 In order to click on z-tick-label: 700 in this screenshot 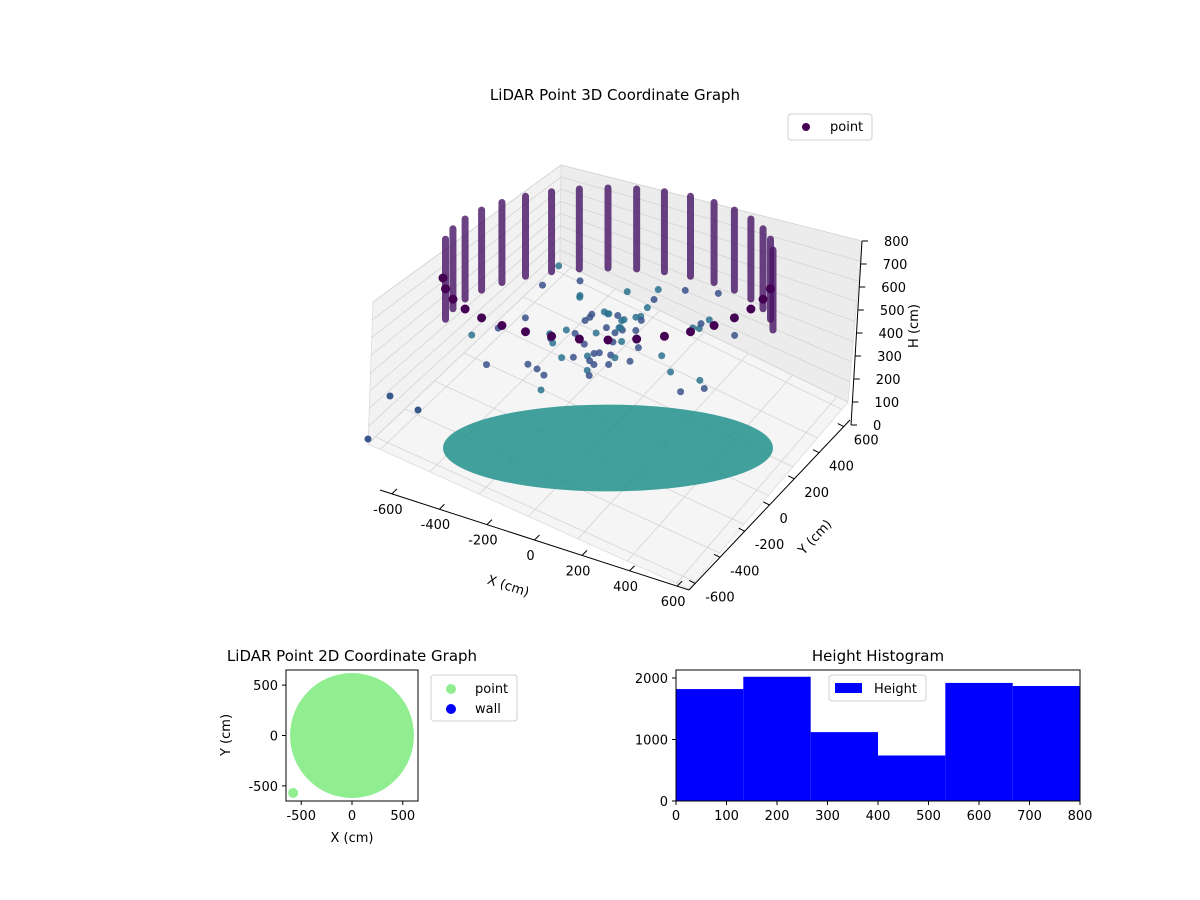, I will do `click(895, 265)`.